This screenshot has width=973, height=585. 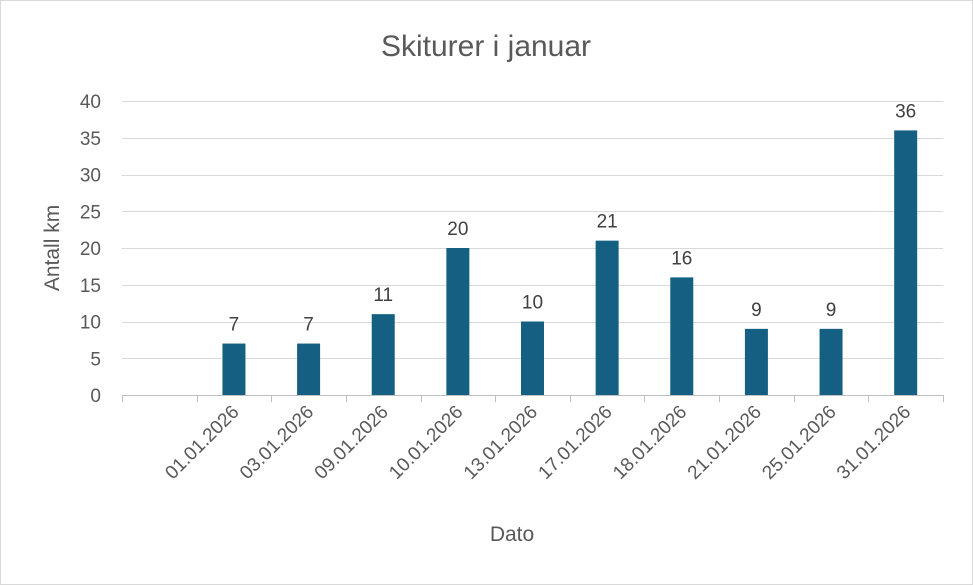 I want to click on x-tick-label: 13.01.2026, so click(x=501, y=443).